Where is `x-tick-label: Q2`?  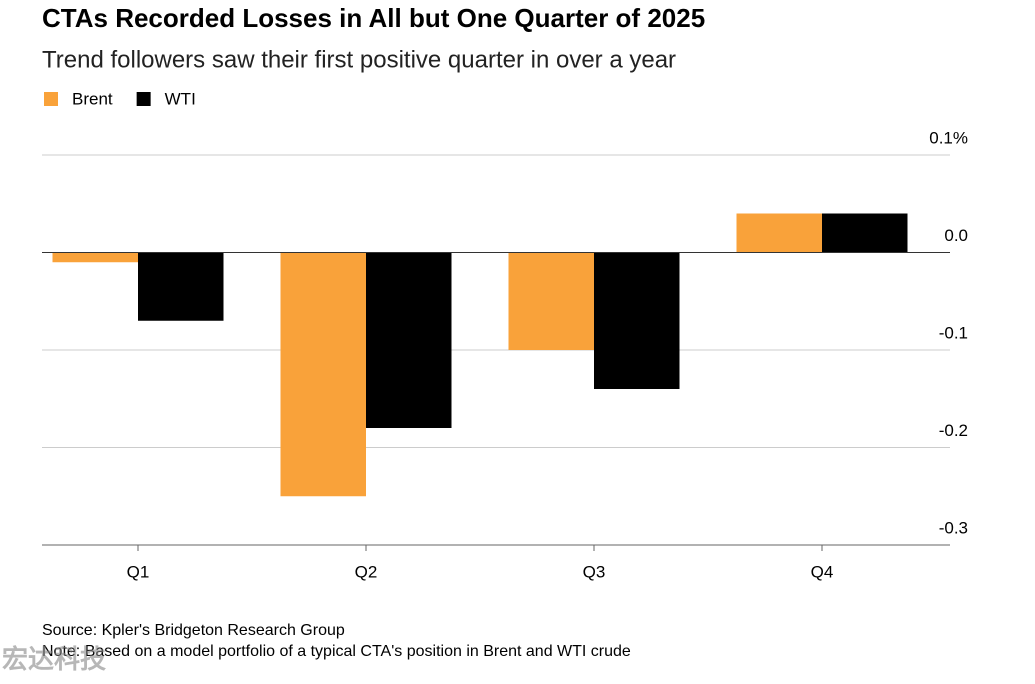 x-tick-label: Q2 is located at coordinates (366, 571).